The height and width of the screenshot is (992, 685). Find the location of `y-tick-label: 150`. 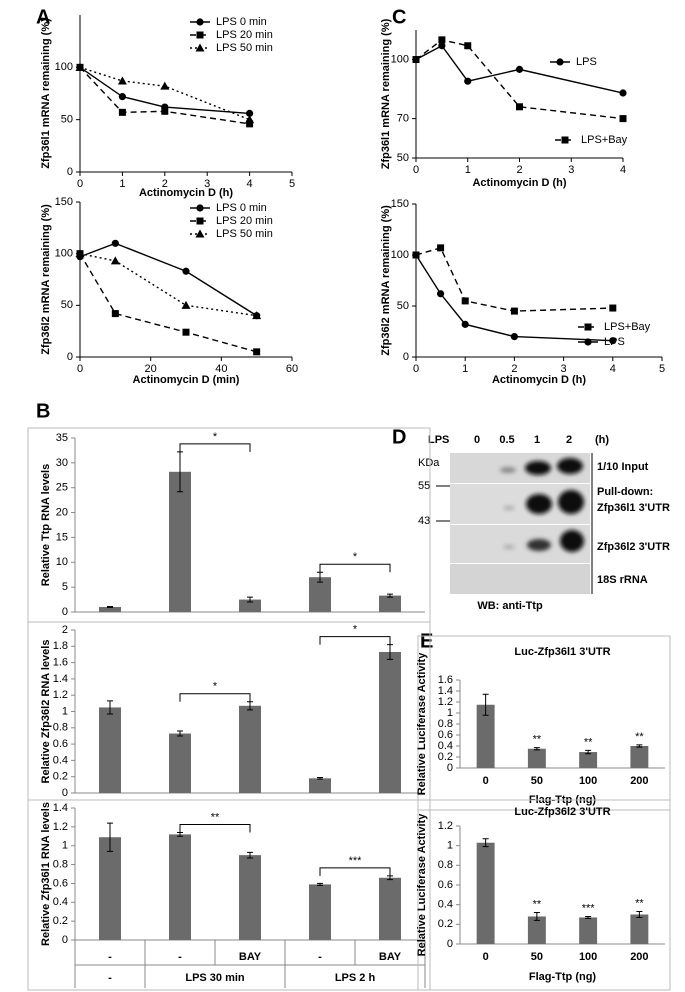

y-tick-label: 150 is located at coordinates (400, 204).